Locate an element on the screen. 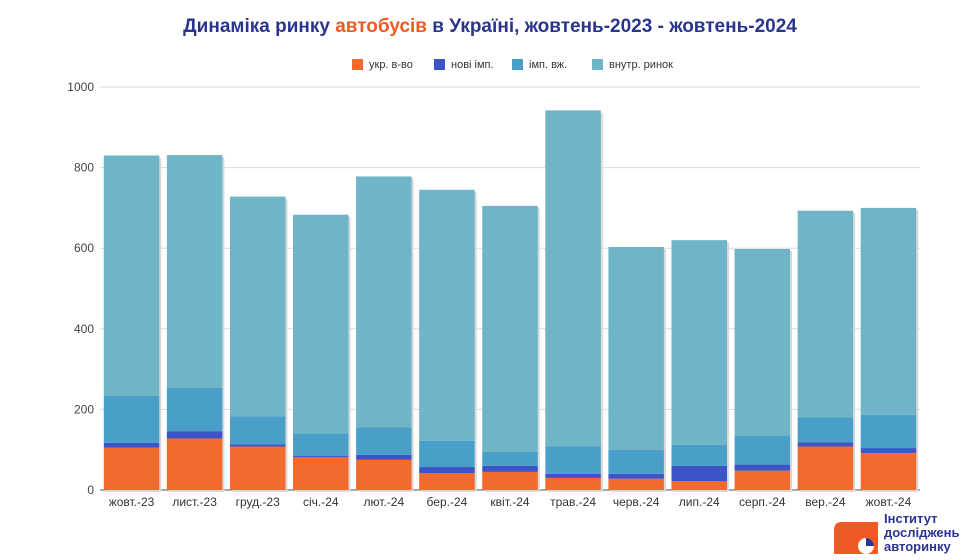 The image size is (980, 560). x-tick-label: жовт.-23 is located at coordinates (132, 502).